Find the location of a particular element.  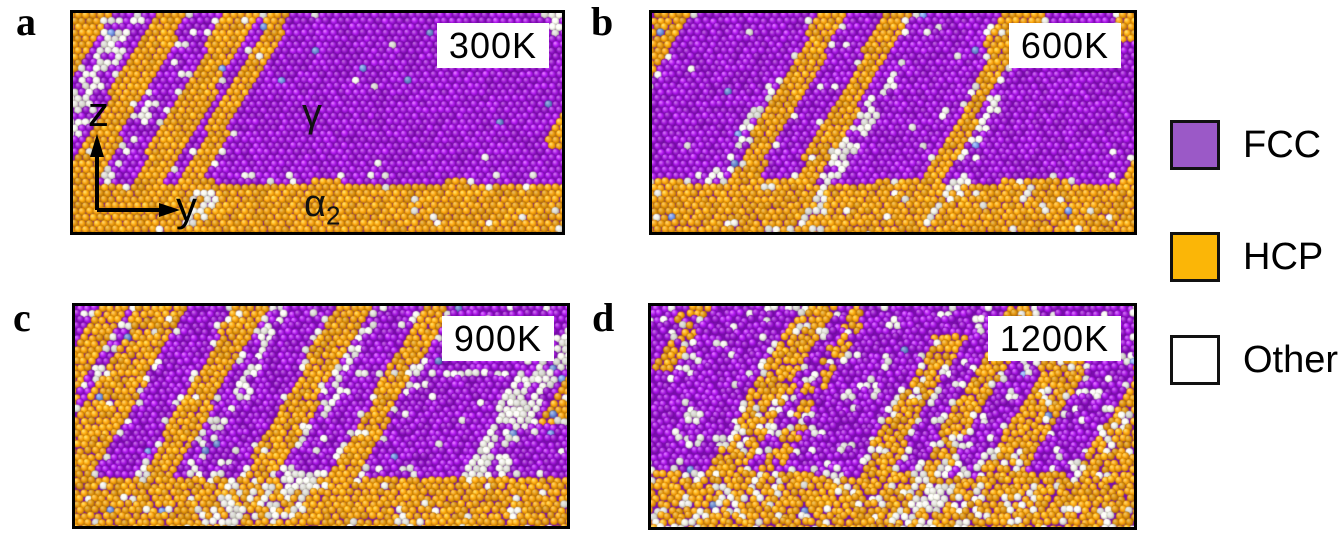

region-label-alpha2: α2 is located at coordinates (322, 206).